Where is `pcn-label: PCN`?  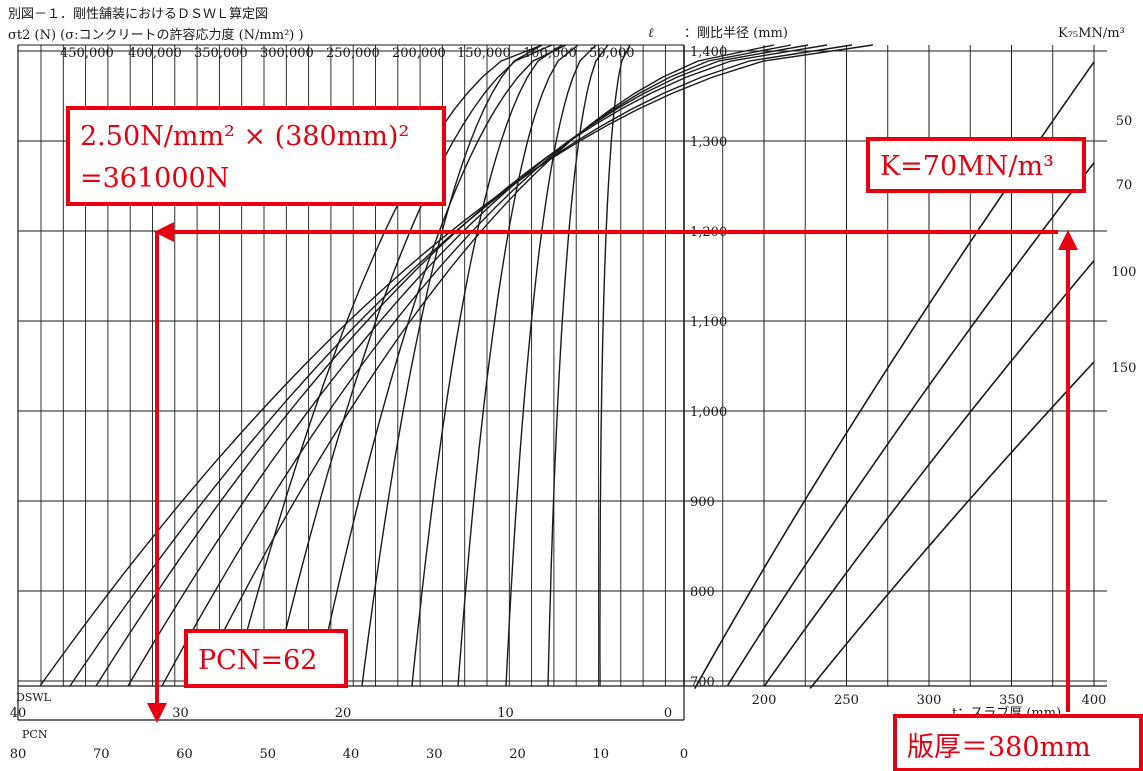
pcn-label: PCN is located at coordinates (35, 734).